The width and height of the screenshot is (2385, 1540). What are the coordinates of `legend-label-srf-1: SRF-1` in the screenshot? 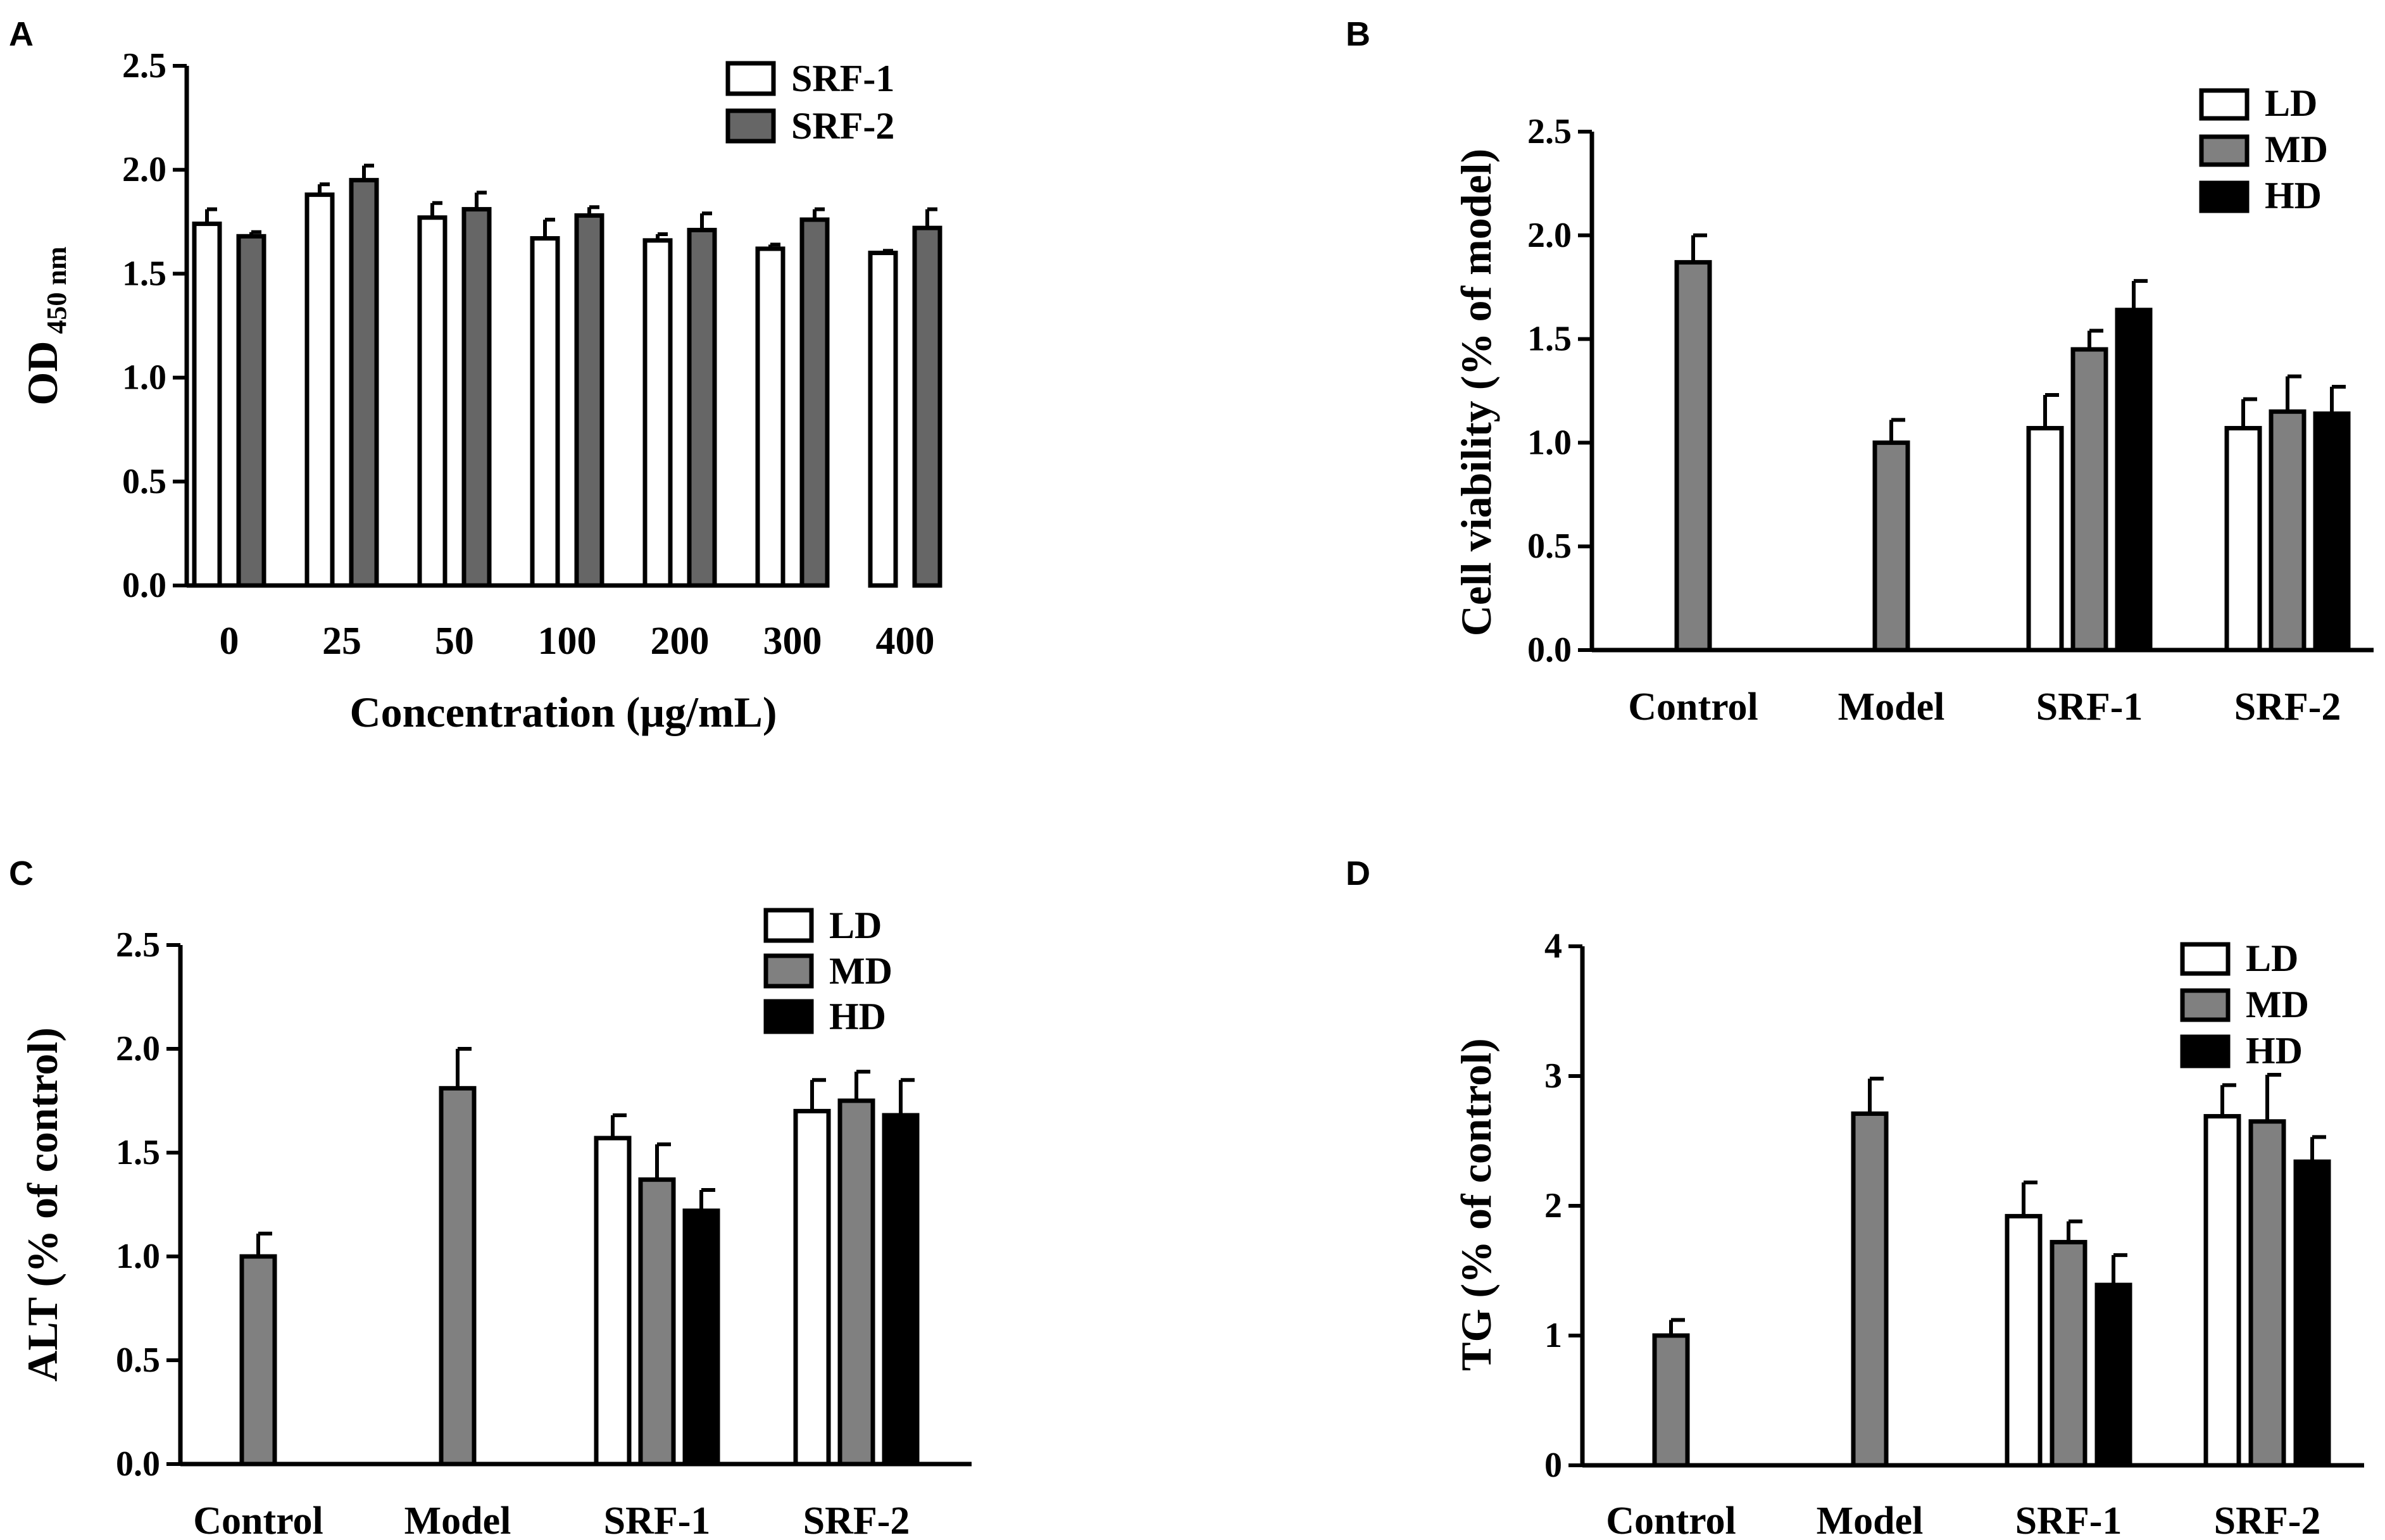 It's located at (843, 78).